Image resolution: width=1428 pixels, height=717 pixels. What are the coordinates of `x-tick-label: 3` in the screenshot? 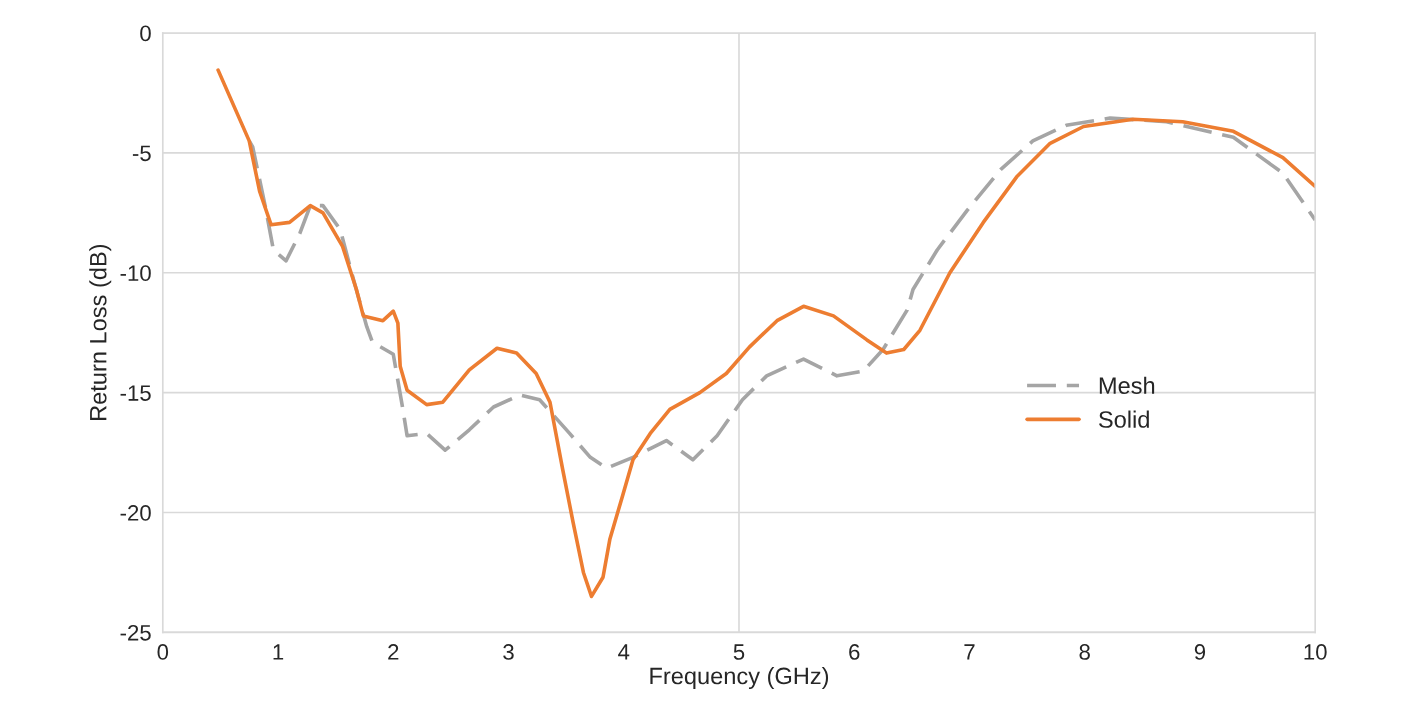 It's located at (508, 652).